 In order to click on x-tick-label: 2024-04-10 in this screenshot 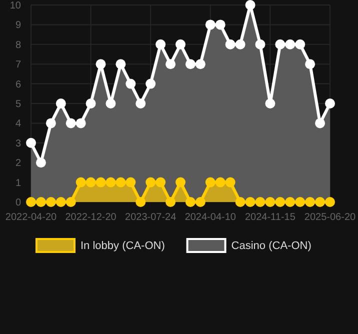, I will do `click(210, 217)`.